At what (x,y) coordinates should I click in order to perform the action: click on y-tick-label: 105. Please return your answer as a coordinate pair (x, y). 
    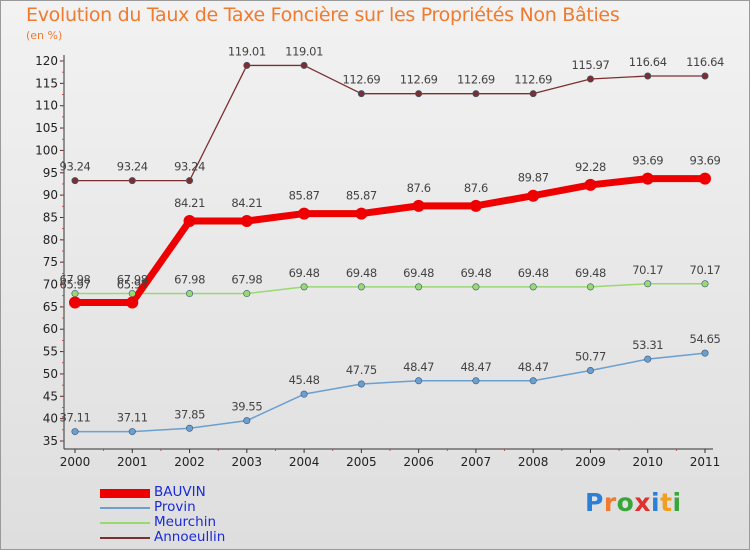
    Looking at the image, I should click on (46, 128).